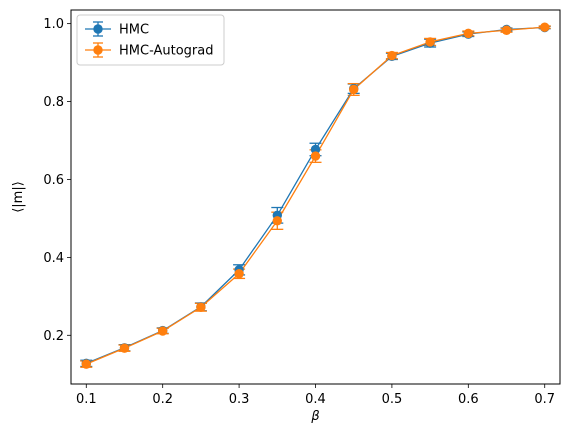 Image resolution: width=571 pixels, height=436 pixels. What do you see at coordinates (134, 30) in the screenshot?
I see `legend-label: HMC` at bounding box center [134, 30].